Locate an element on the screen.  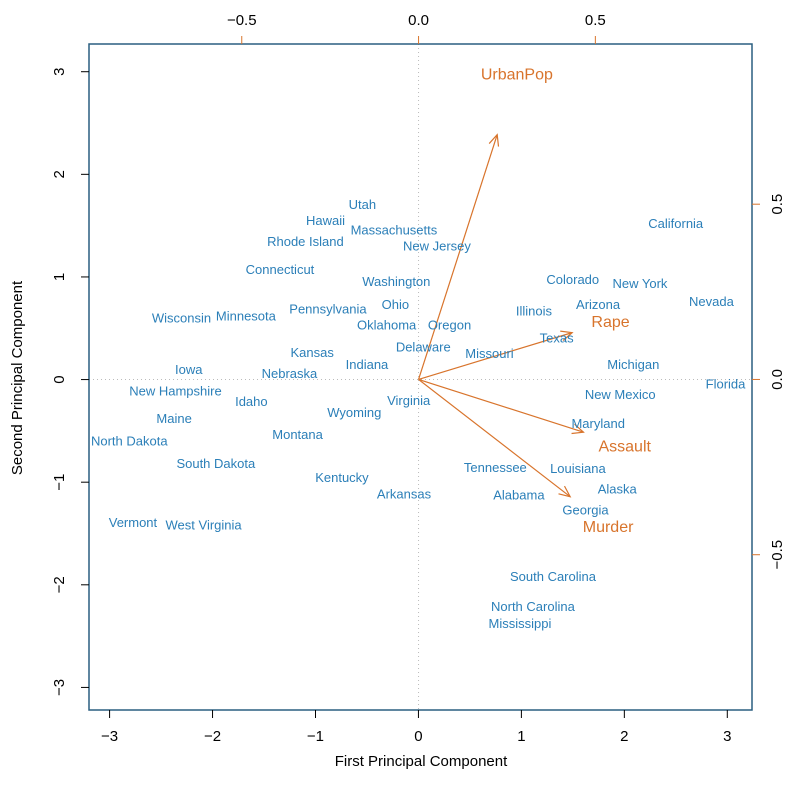
state-label: Delaware is located at coordinates (423, 347).